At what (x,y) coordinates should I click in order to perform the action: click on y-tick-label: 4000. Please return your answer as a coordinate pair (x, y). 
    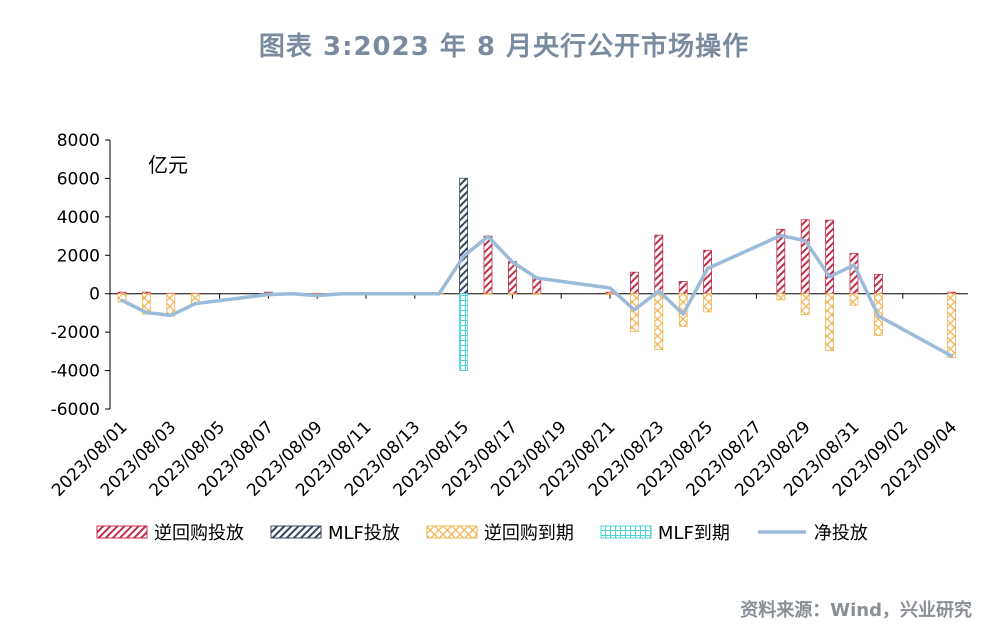
    Looking at the image, I should click on (78, 218).